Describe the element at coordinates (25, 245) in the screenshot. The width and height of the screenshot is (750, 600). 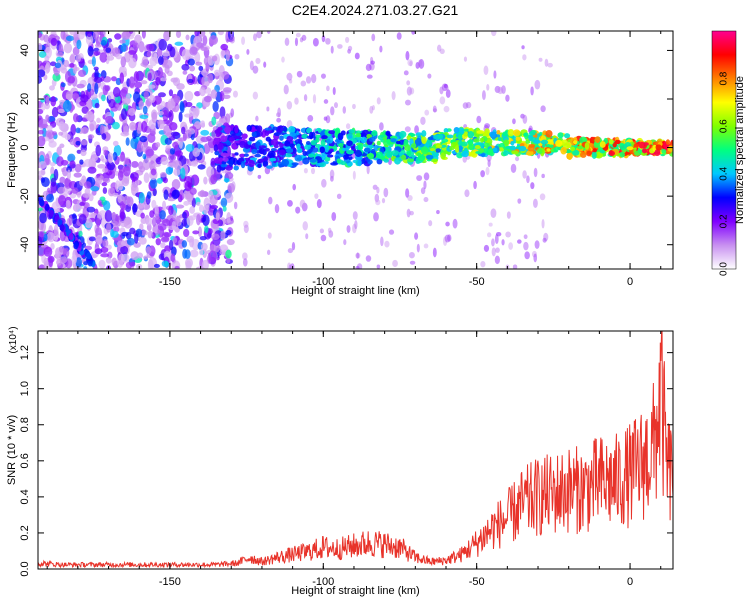
I see `spectrogram-y-tick-label: -40` at that location.